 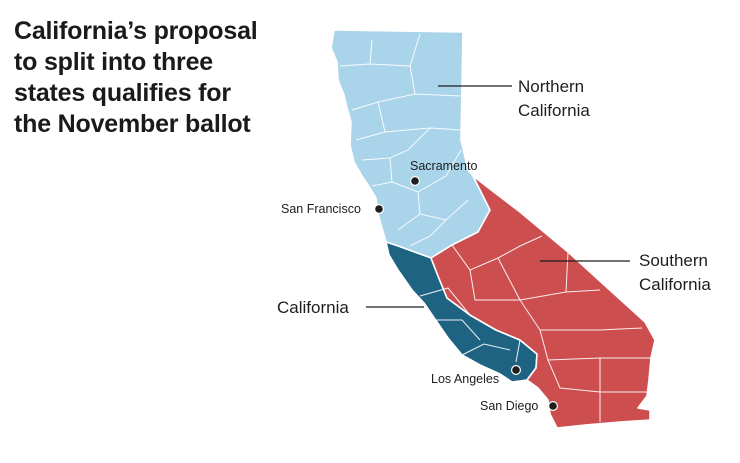 What do you see at coordinates (379, 209) in the screenshot?
I see `san-francisco-marker` at bounding box center [379, 209].